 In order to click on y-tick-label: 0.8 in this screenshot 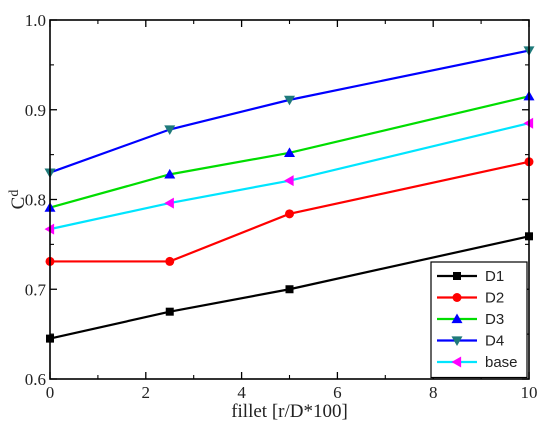, I will do `click(35, 200)`.